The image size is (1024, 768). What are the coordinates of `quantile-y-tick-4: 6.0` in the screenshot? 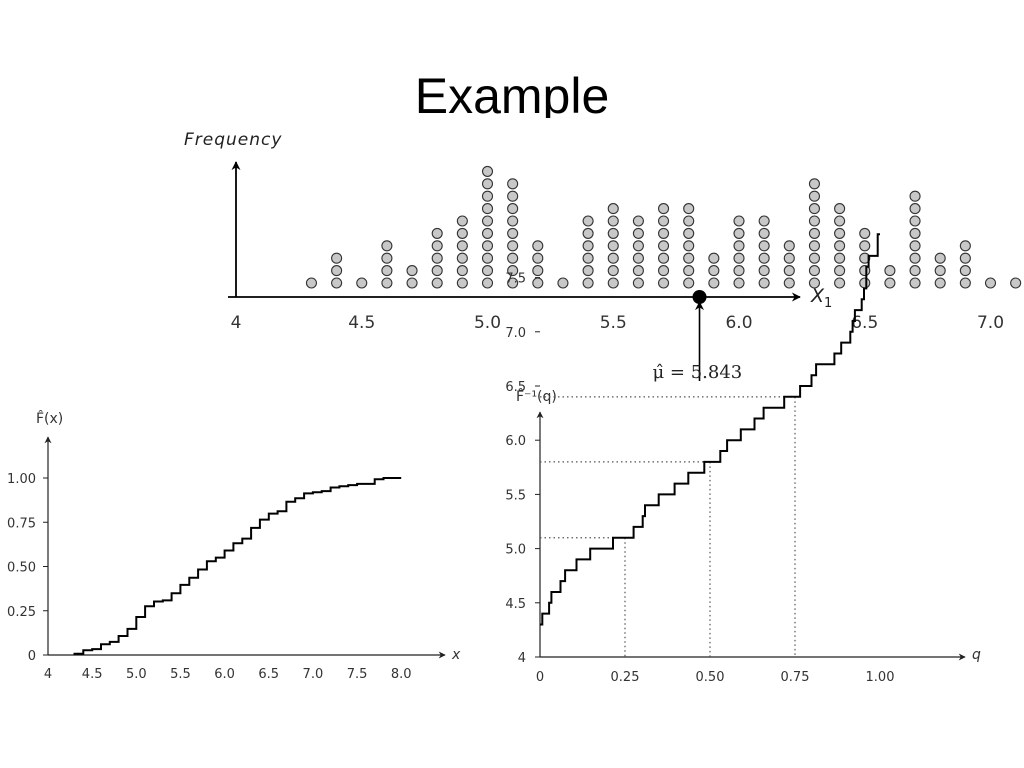 It's located at (515, 441).